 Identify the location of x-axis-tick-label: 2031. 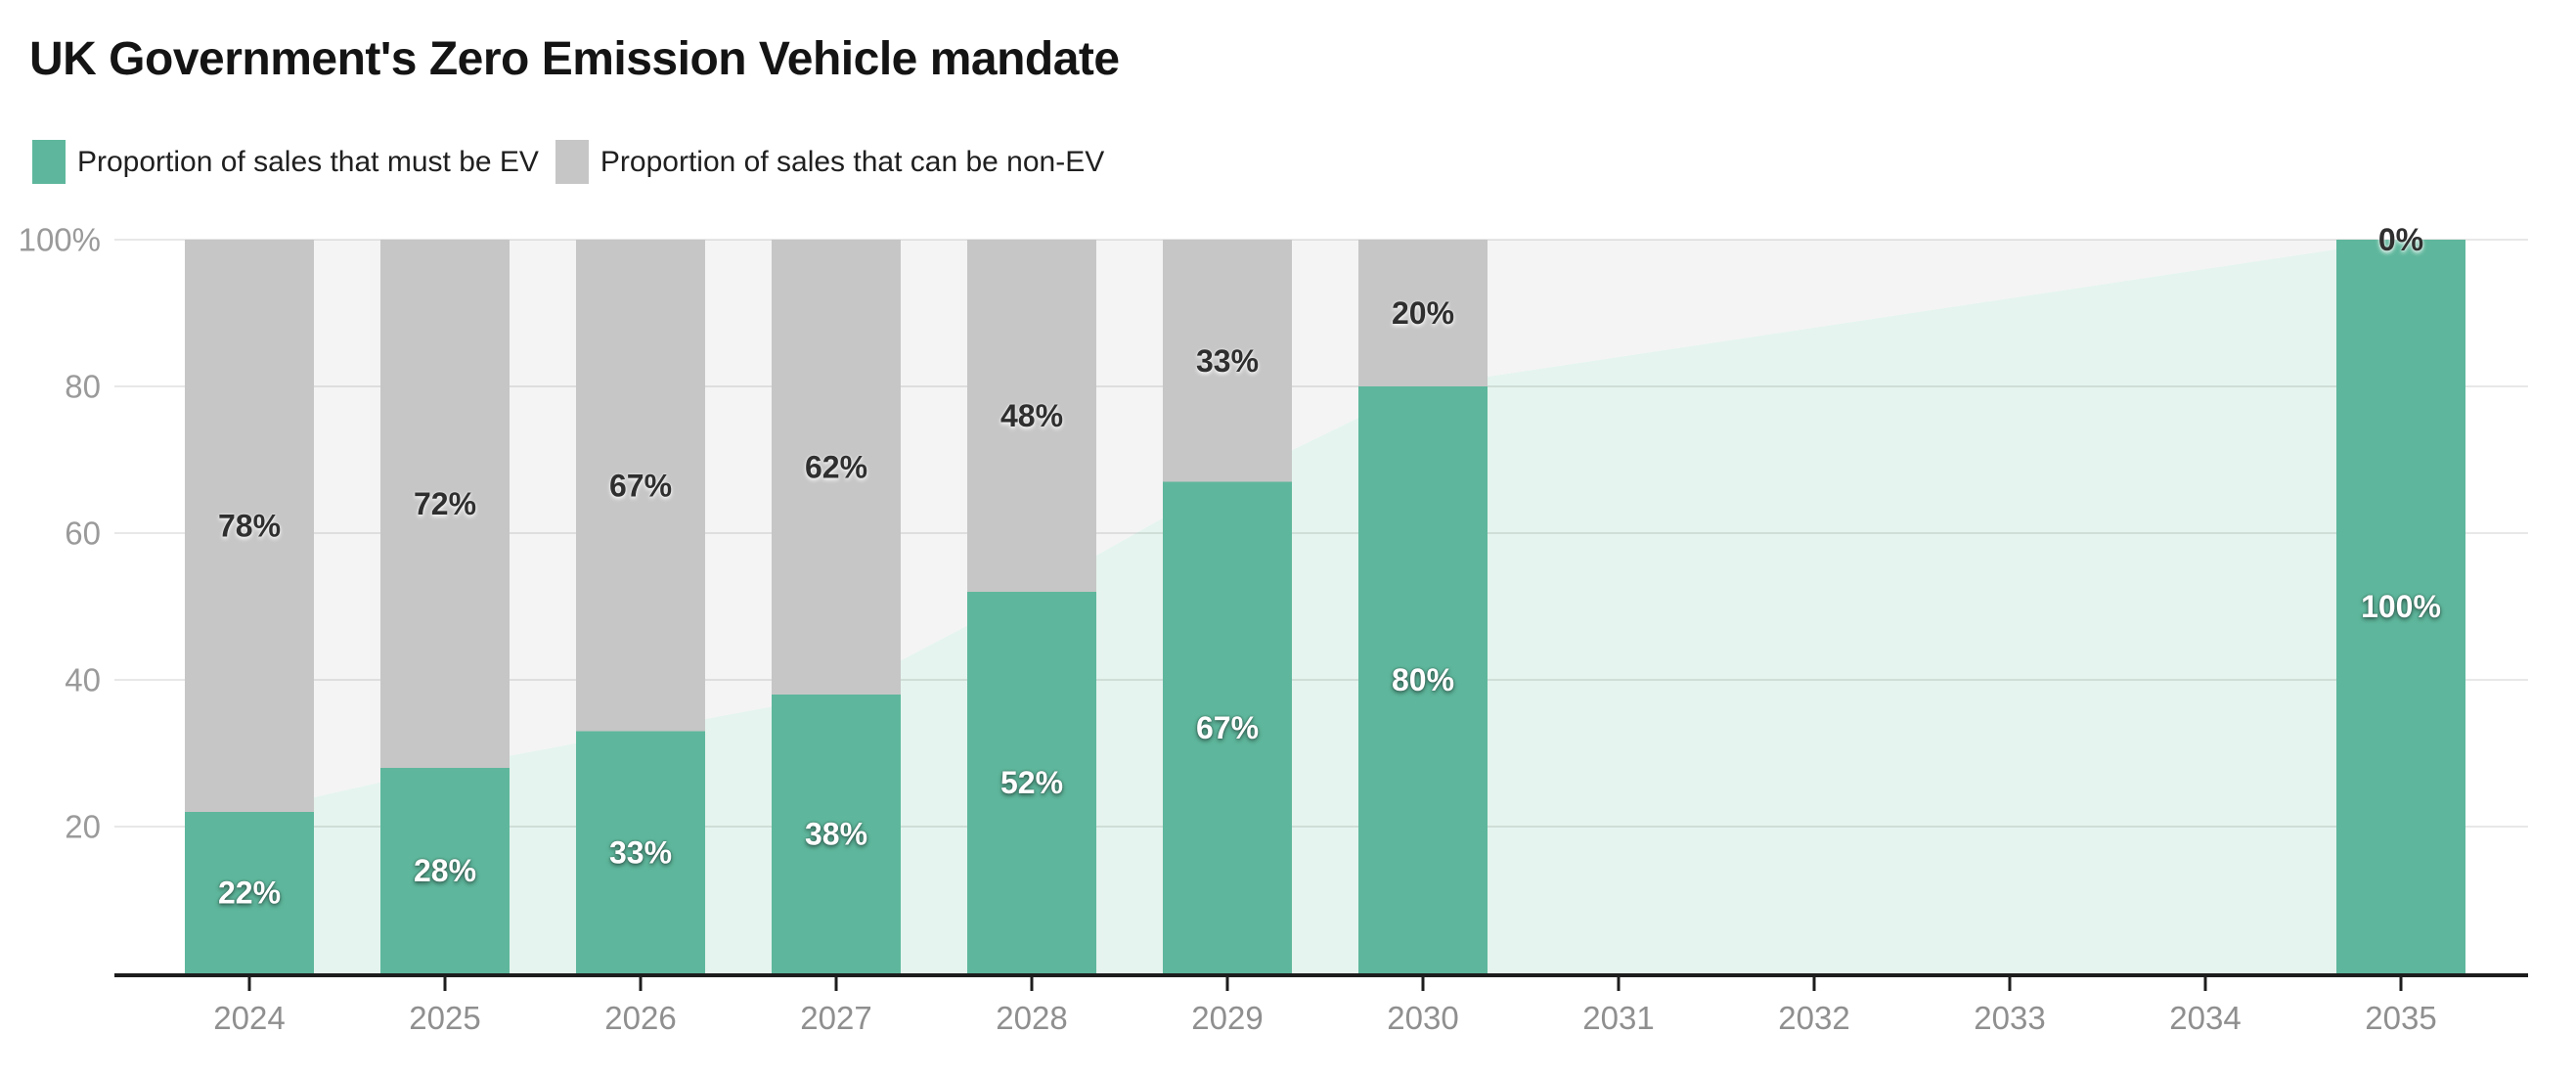
(1618, 1018).